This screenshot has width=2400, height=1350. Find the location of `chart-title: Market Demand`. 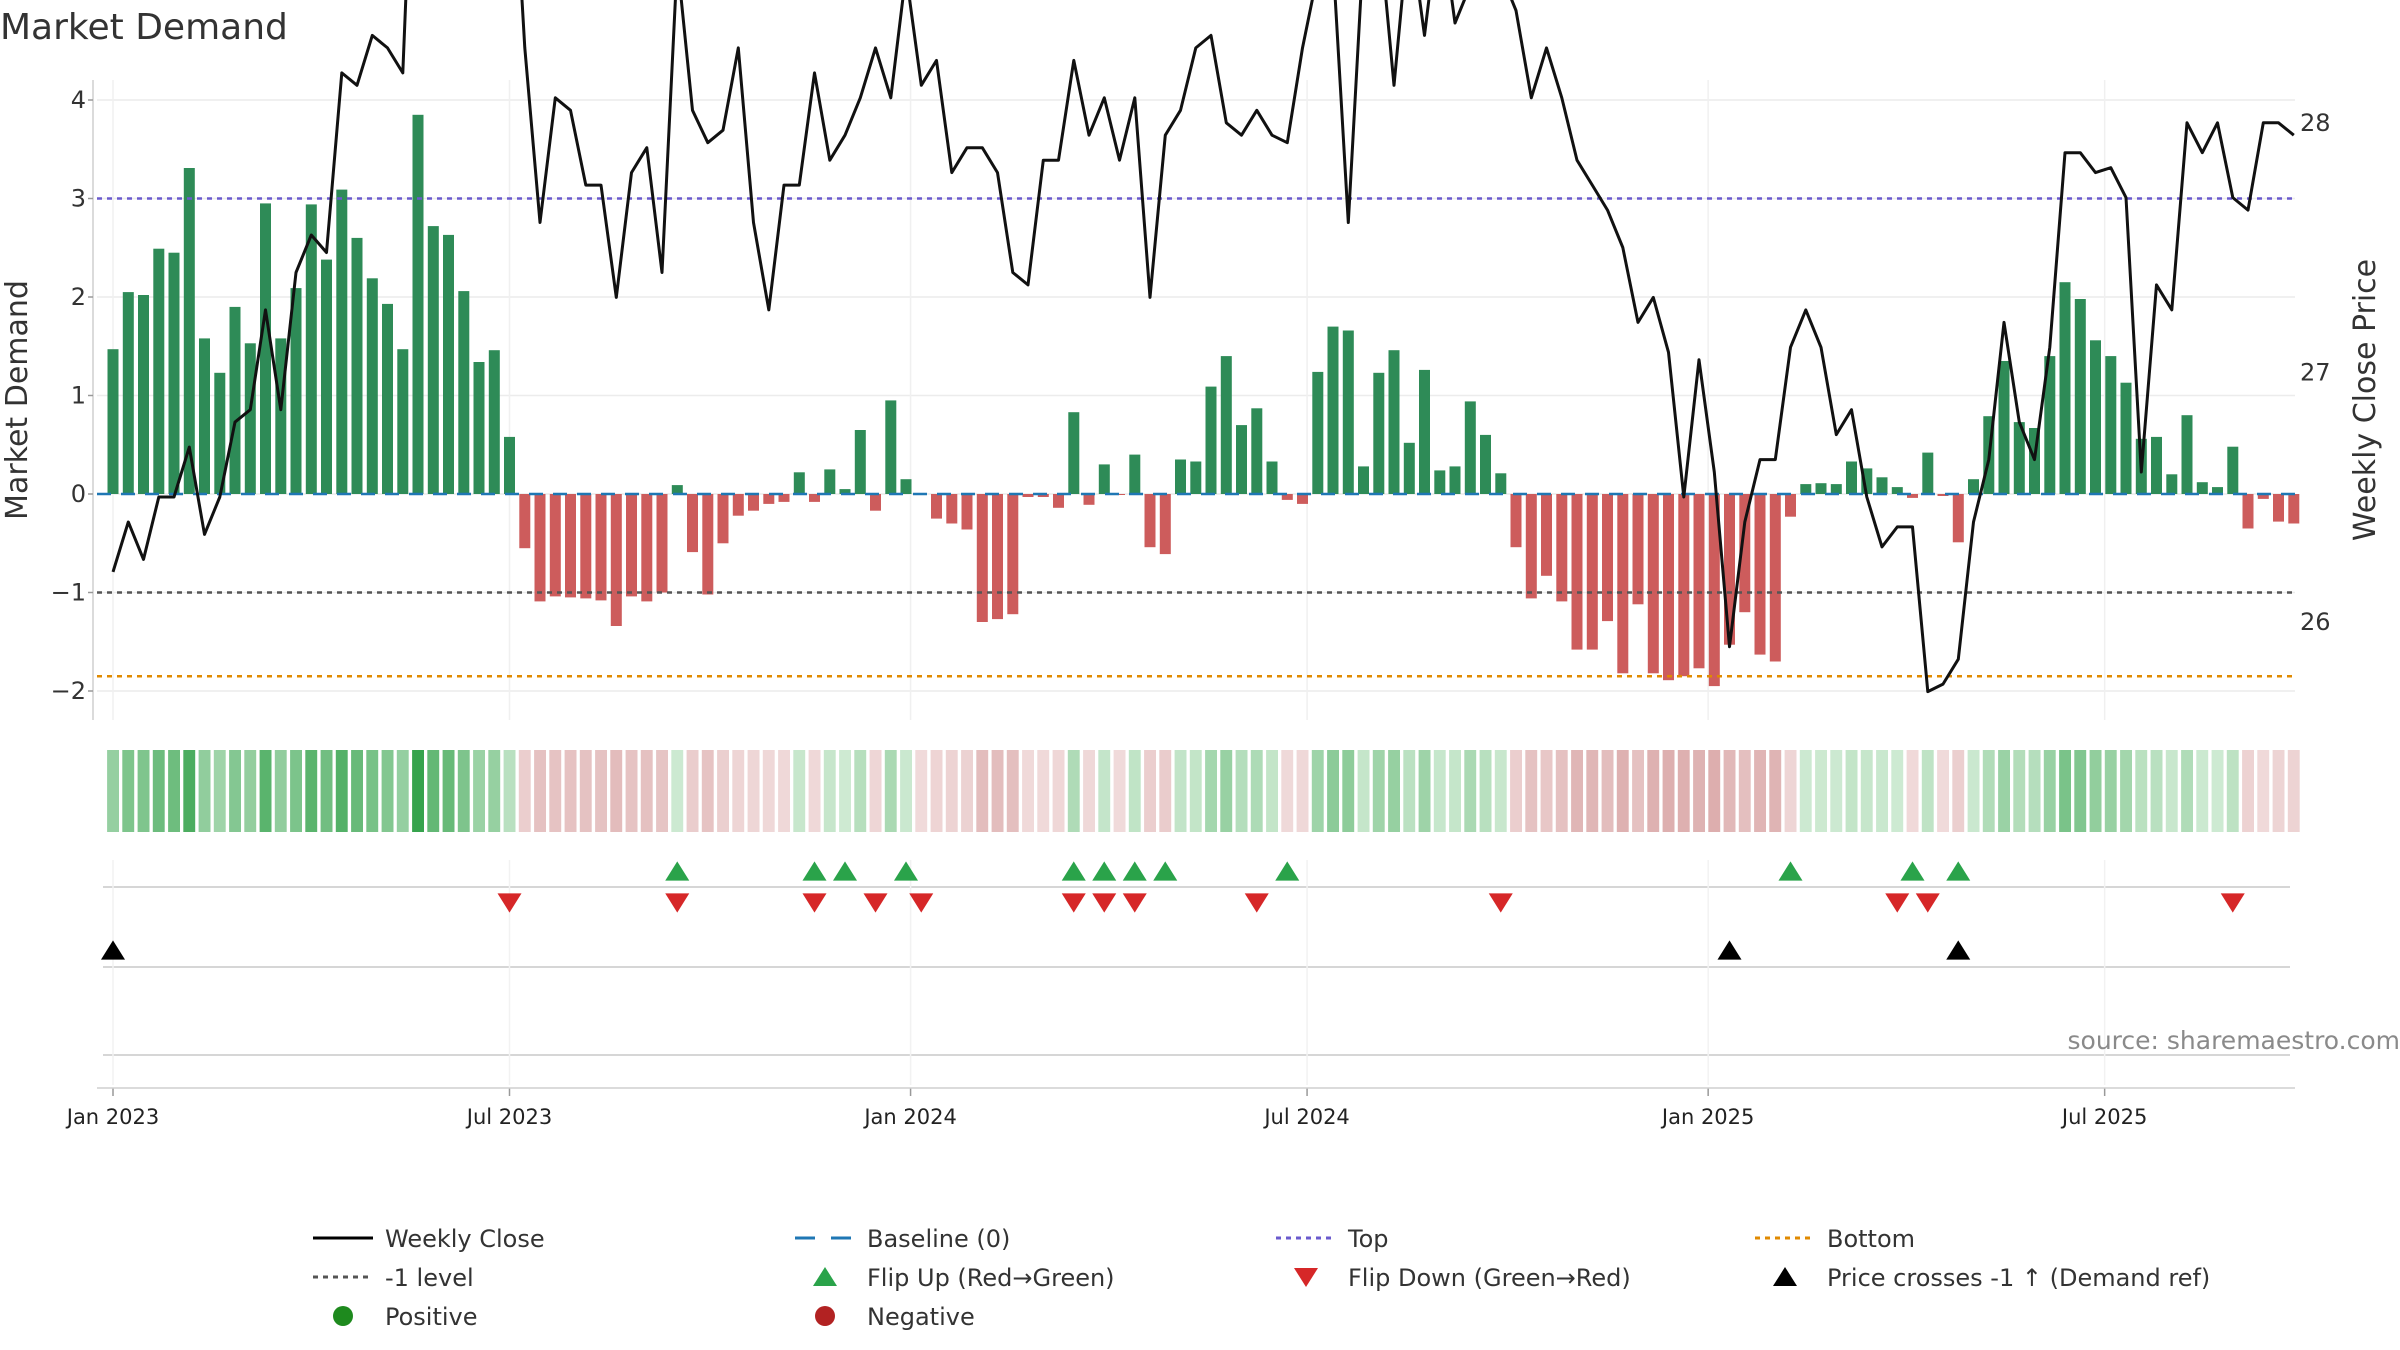

chart-title: Market Demand is located at coordinates (144, 27).